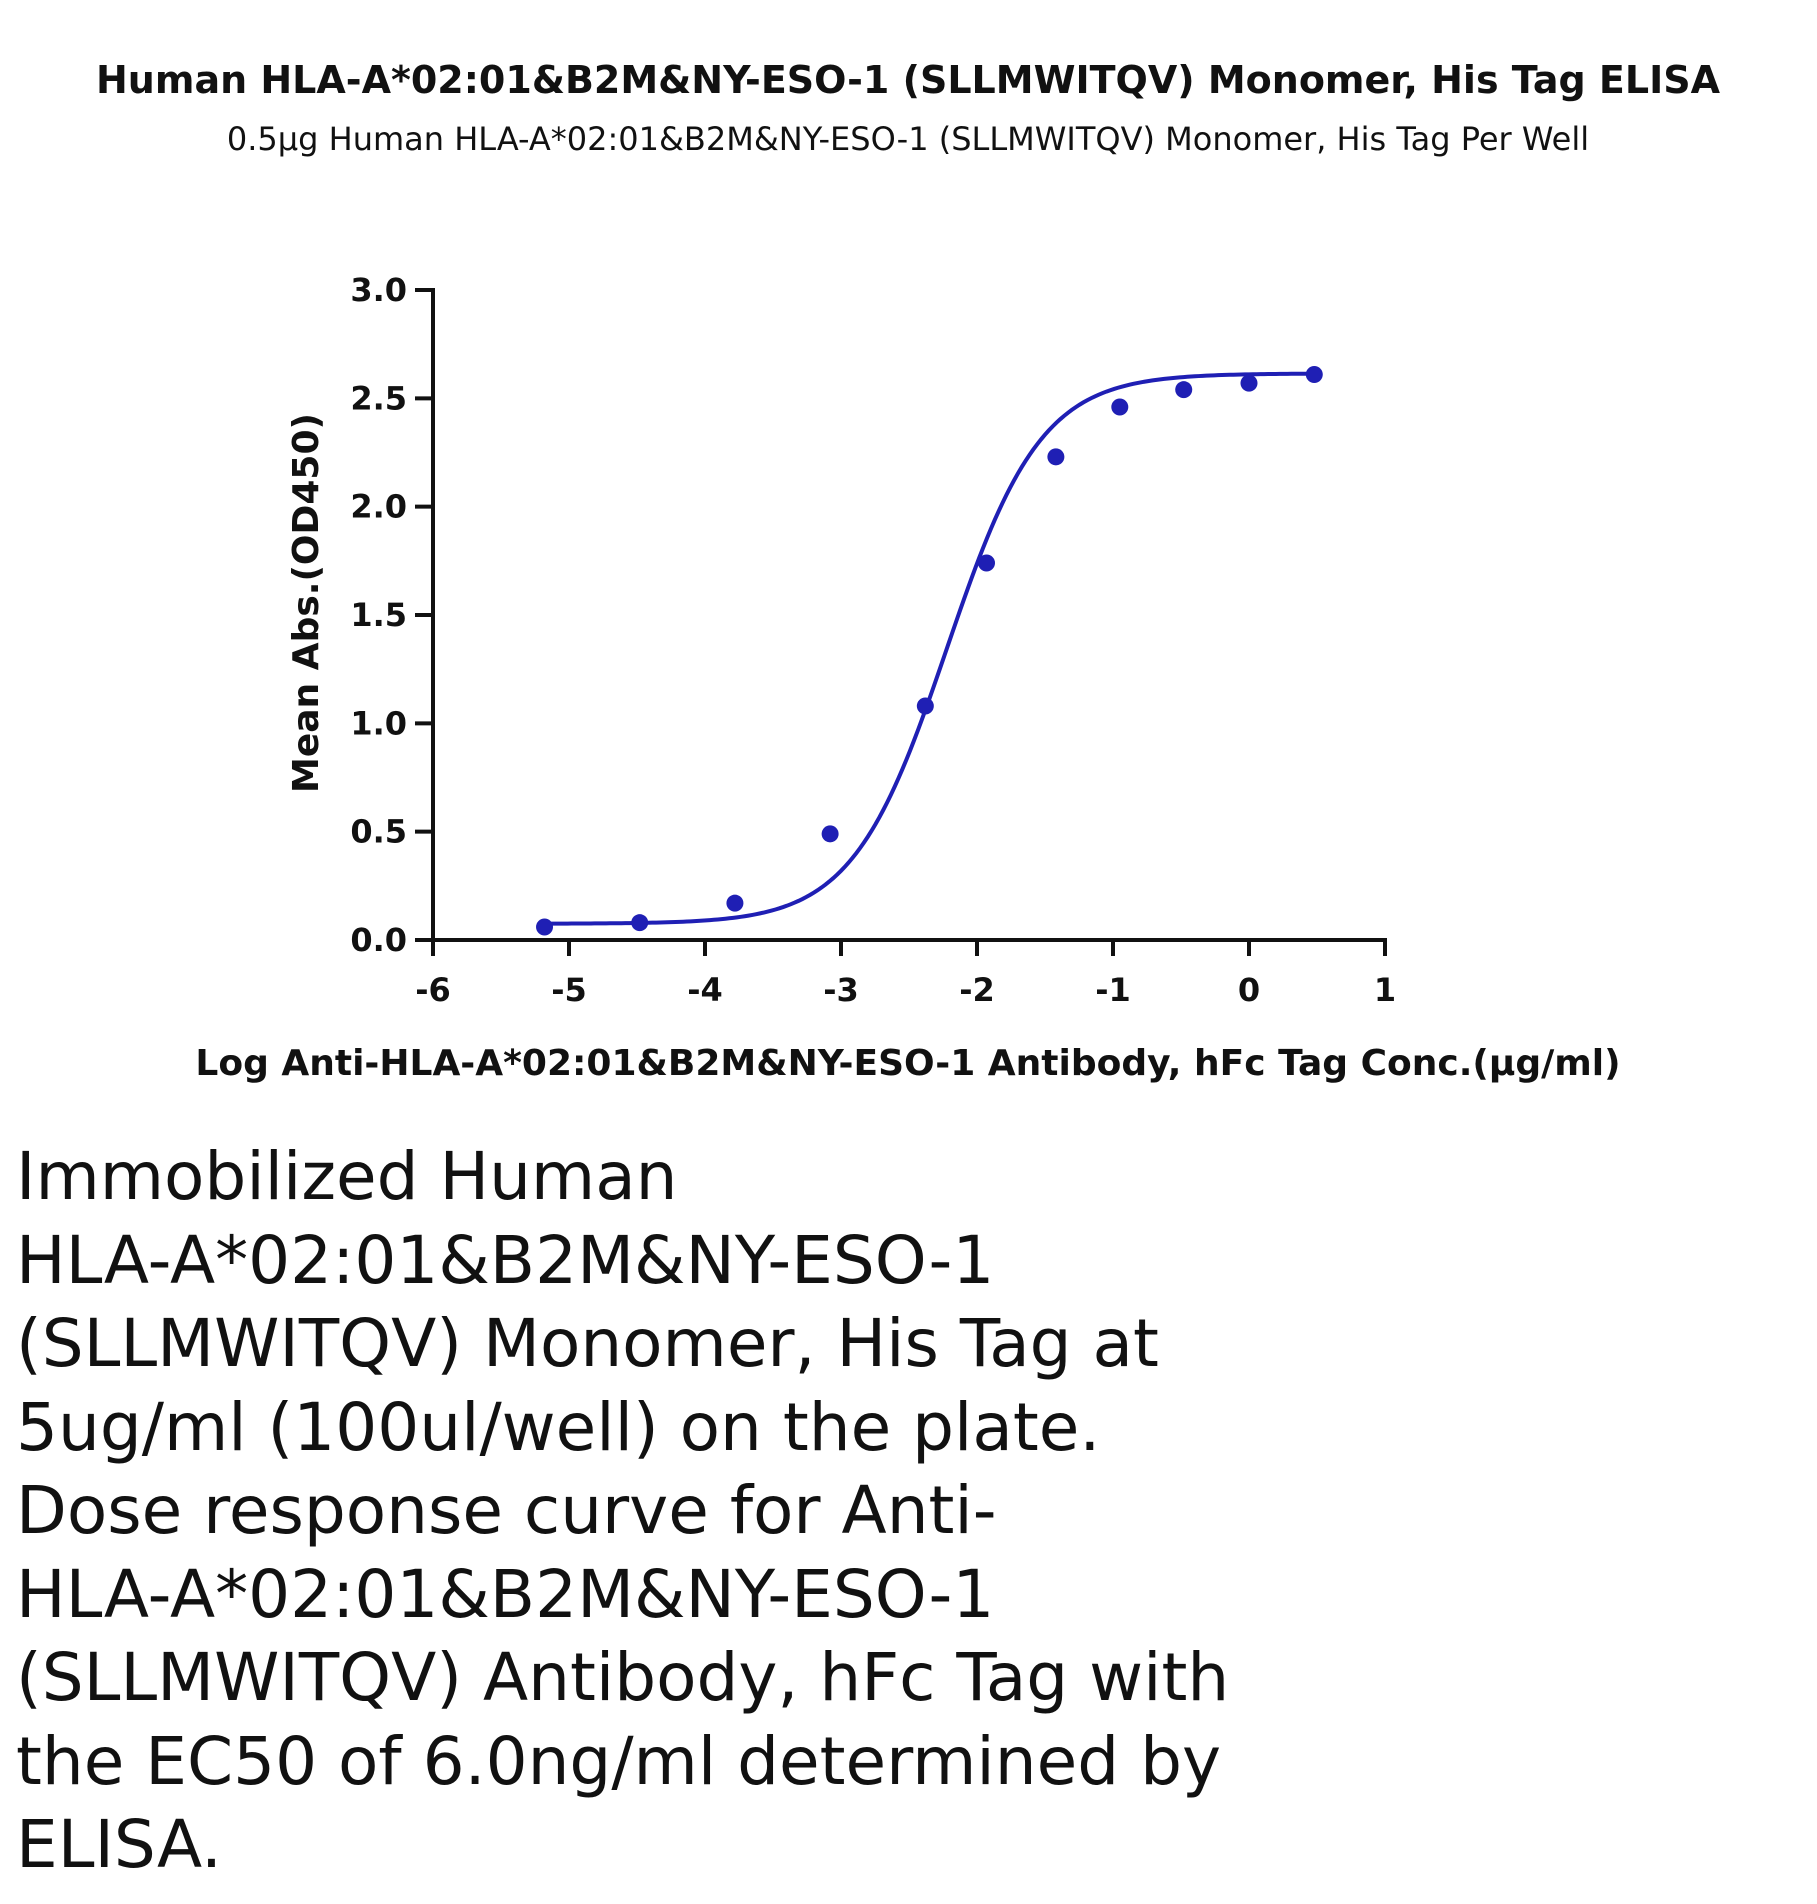  Describe the element at coordinates (1249, 990) in the screenshot. I see `x-tick-label: 0` at that location.